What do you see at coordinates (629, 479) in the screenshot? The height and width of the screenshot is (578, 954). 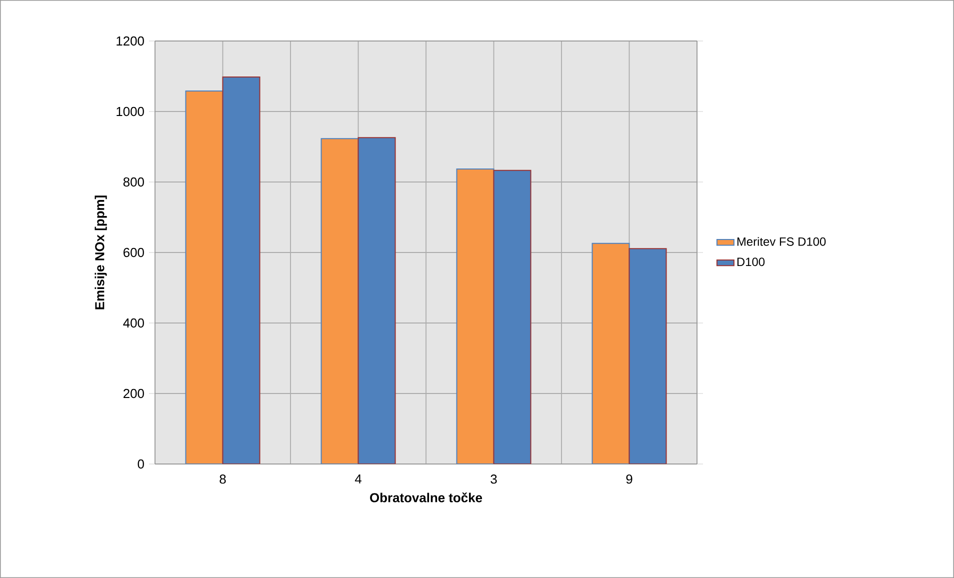 I see `x-tick-label: 9` at bounding box center [629, 479].